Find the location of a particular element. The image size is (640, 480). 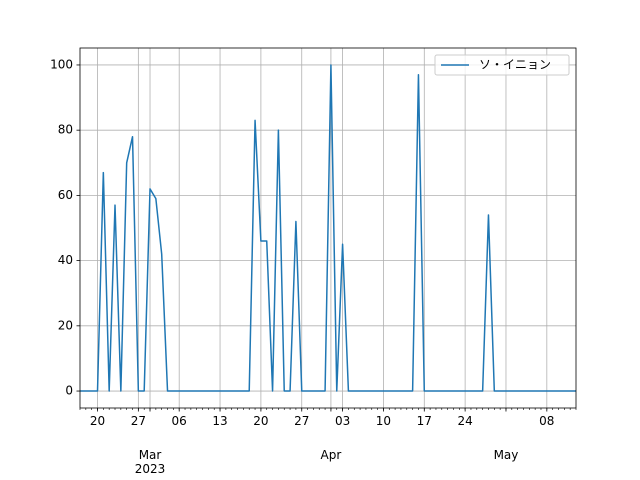

y-tick-label: 20 is located at coordinates (65, 325).